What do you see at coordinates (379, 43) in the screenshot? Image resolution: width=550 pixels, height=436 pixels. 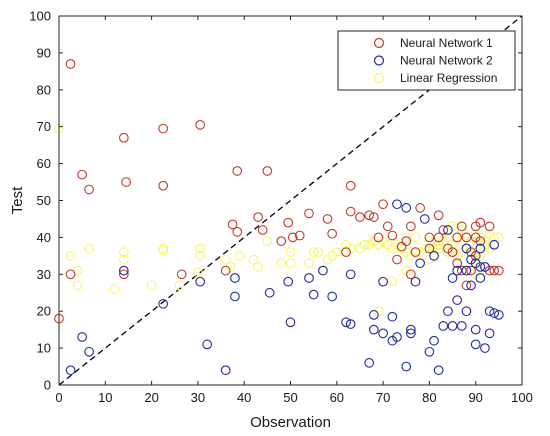 I see `legend-marker` at bounding box center [379, 43].